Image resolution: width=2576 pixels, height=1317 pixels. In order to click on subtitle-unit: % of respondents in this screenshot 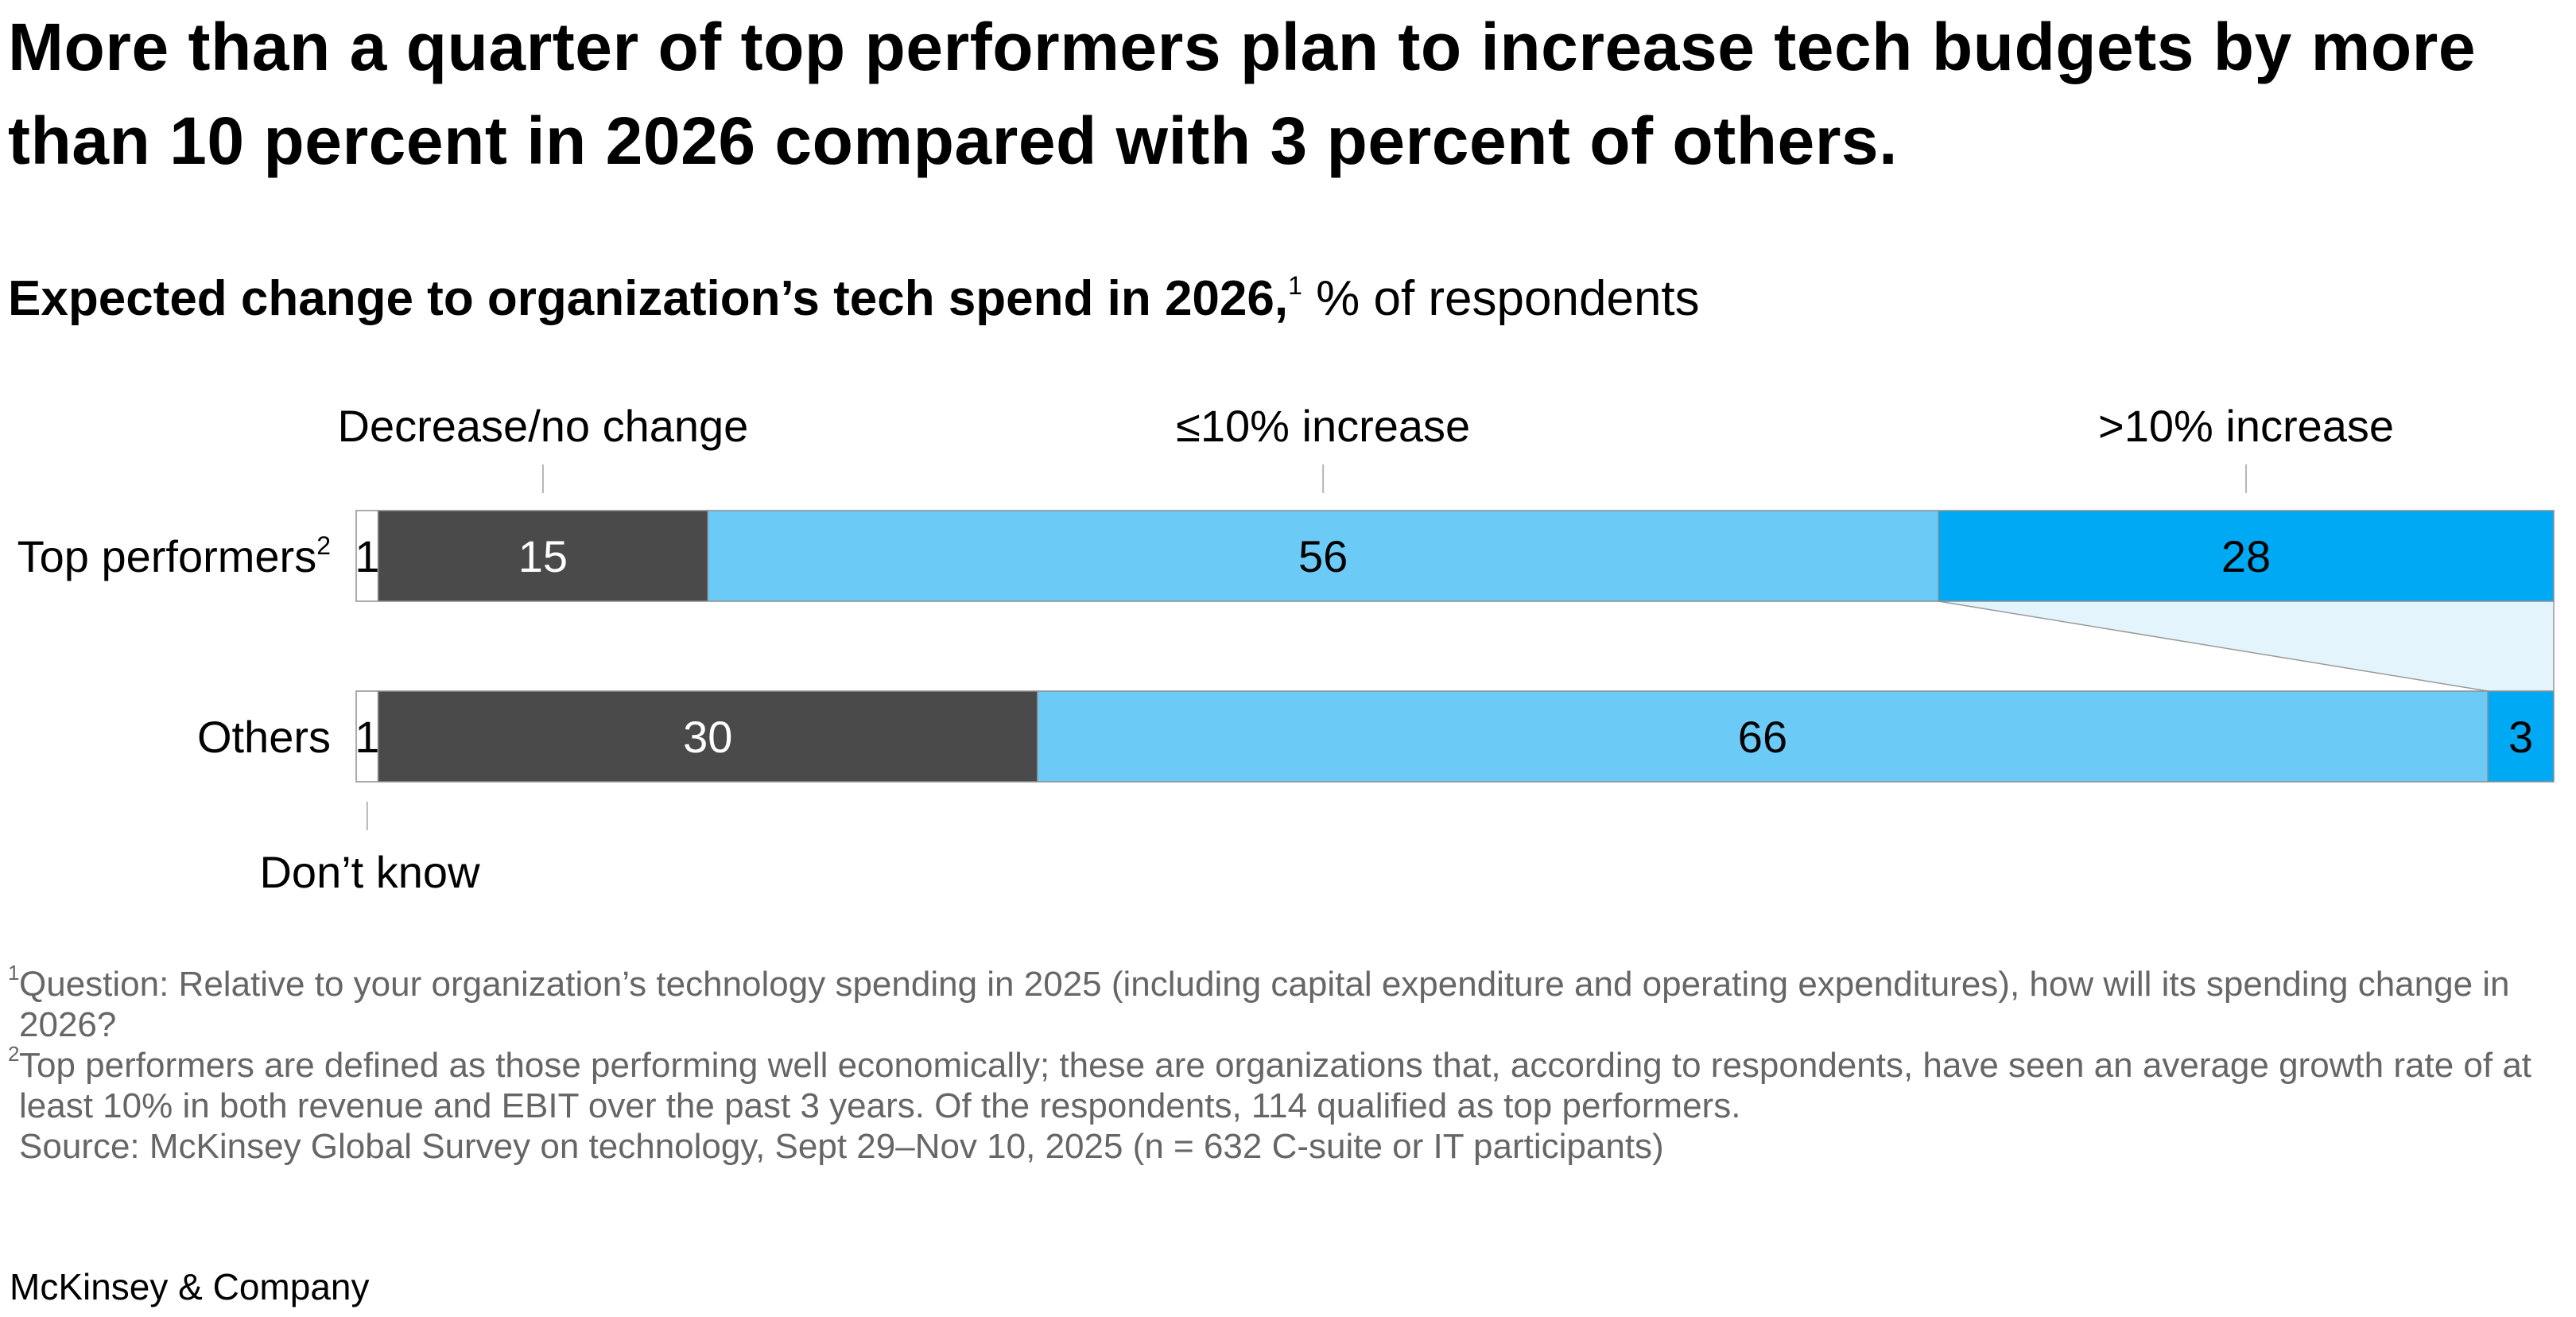, I will do `click(1501, 298)`.